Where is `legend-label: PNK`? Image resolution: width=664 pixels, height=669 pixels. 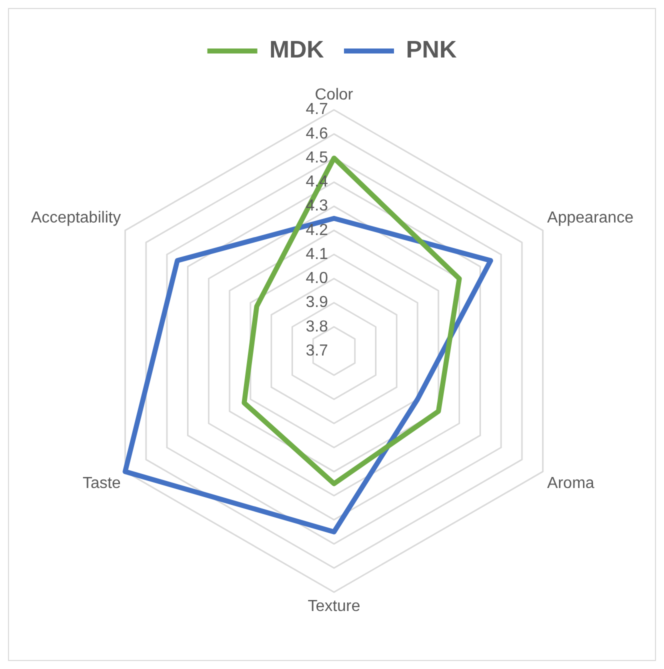 legend-label: PNK is located at coordinates (432, 50).